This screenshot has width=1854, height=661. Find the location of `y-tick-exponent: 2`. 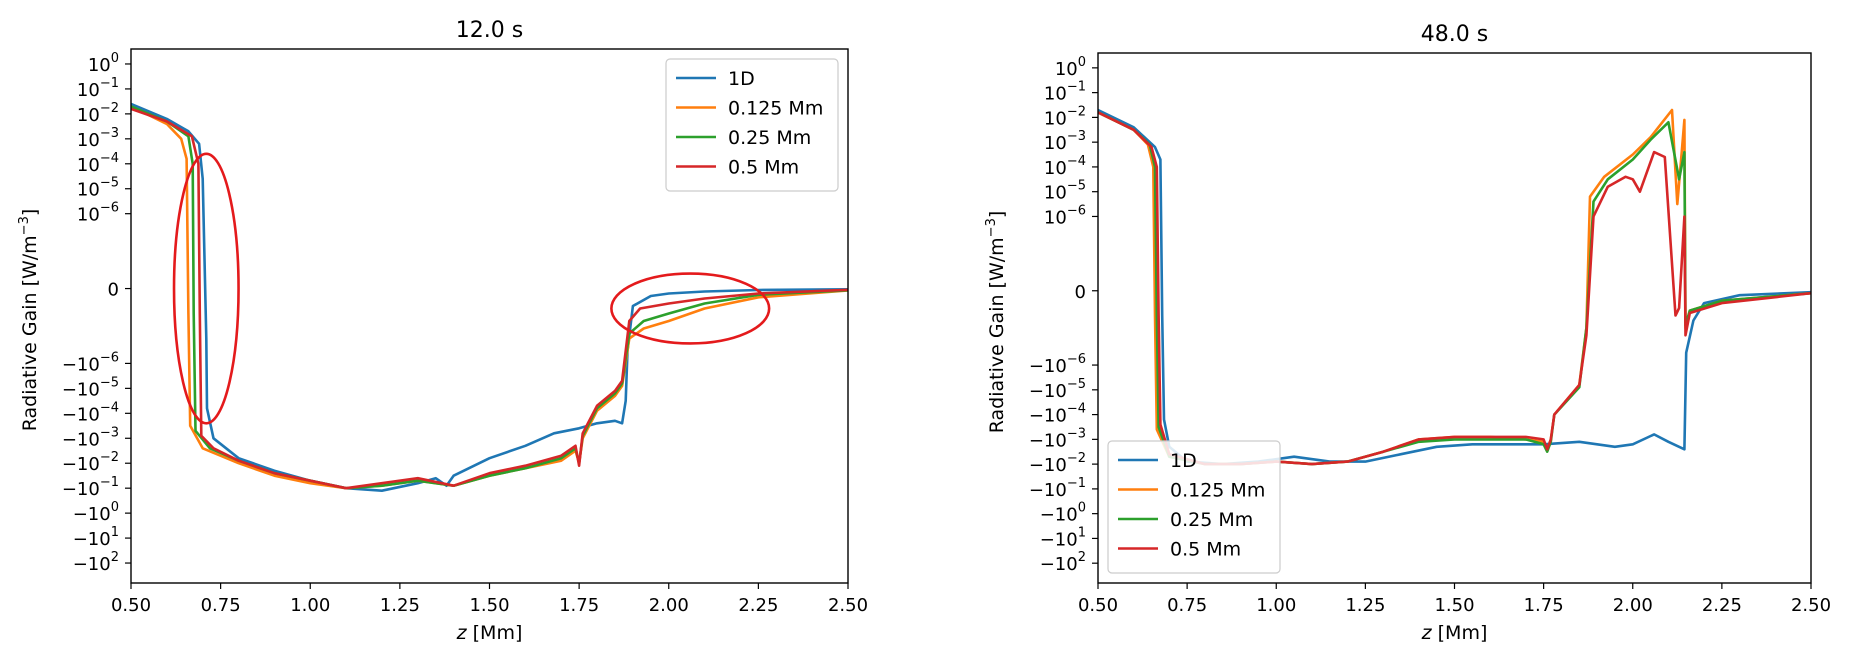

y-tick-exponent: 2 is located at coordinates (115, 557).